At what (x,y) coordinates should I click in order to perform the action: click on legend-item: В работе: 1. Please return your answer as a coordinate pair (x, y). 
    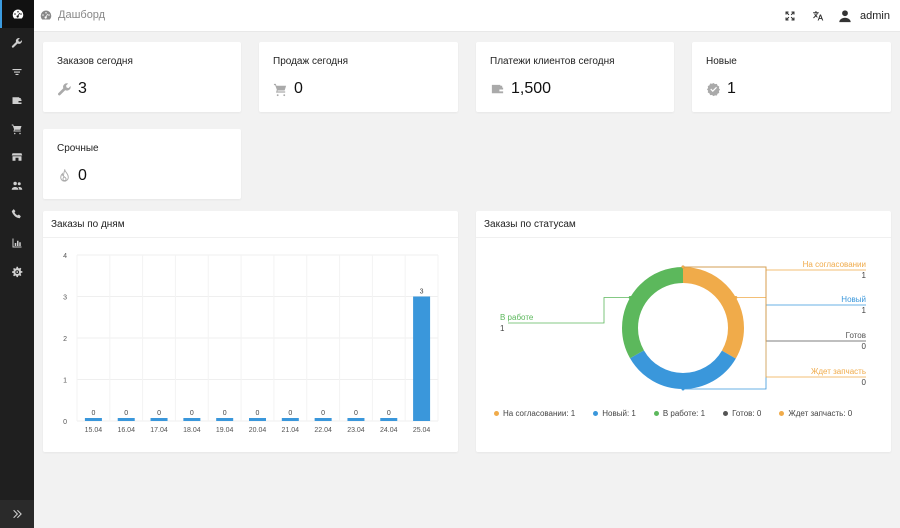
    Looking at the image, I should click on (679, 413).